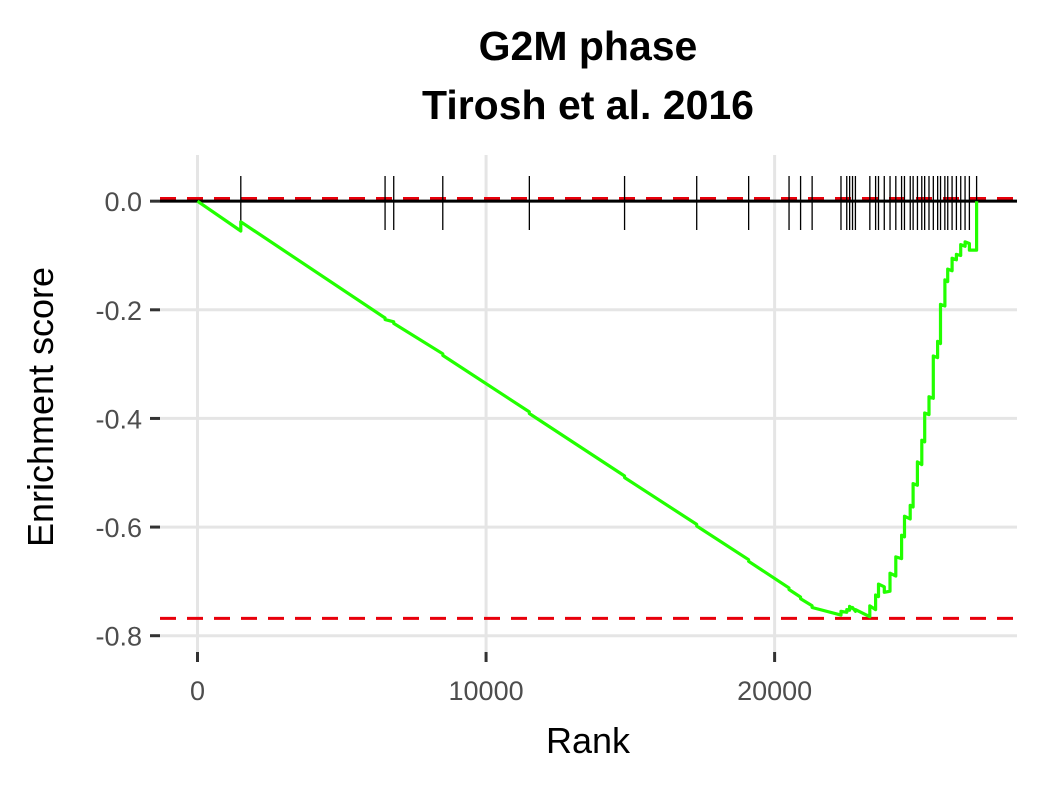 This screenshot has height=792, width=1039. What do you see at coordinates (118, 419) in the screenshot?
I see `y-tick-label-2: -0.4` at bounding box center [118, 419].